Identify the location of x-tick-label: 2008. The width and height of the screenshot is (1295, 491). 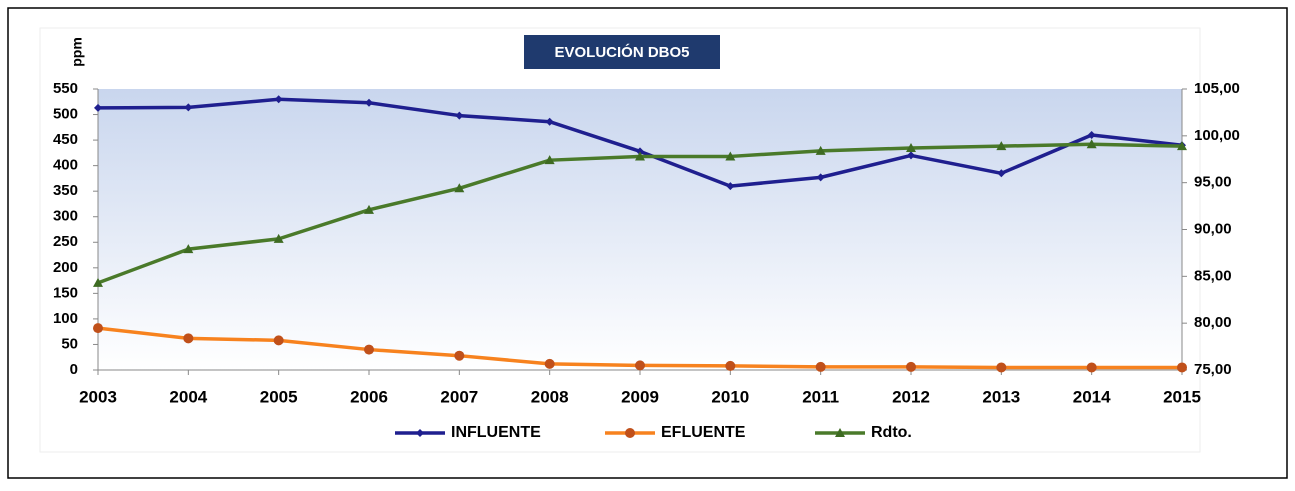
(550, 396).